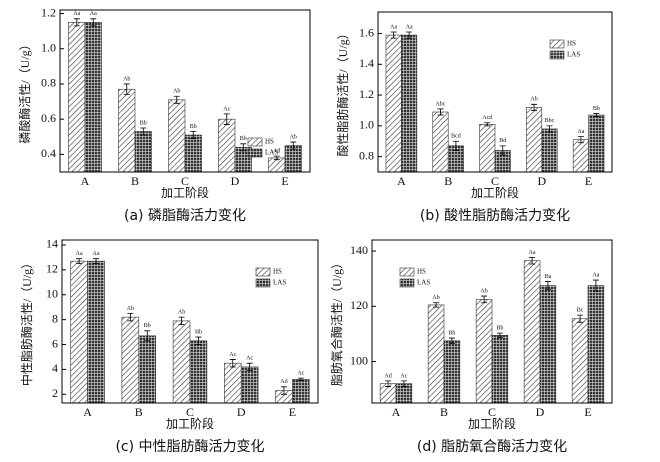 Image resolution: width=660 pixels, height=462 pixels. I want to click on y-tick-label: 14, so click(52, 244).